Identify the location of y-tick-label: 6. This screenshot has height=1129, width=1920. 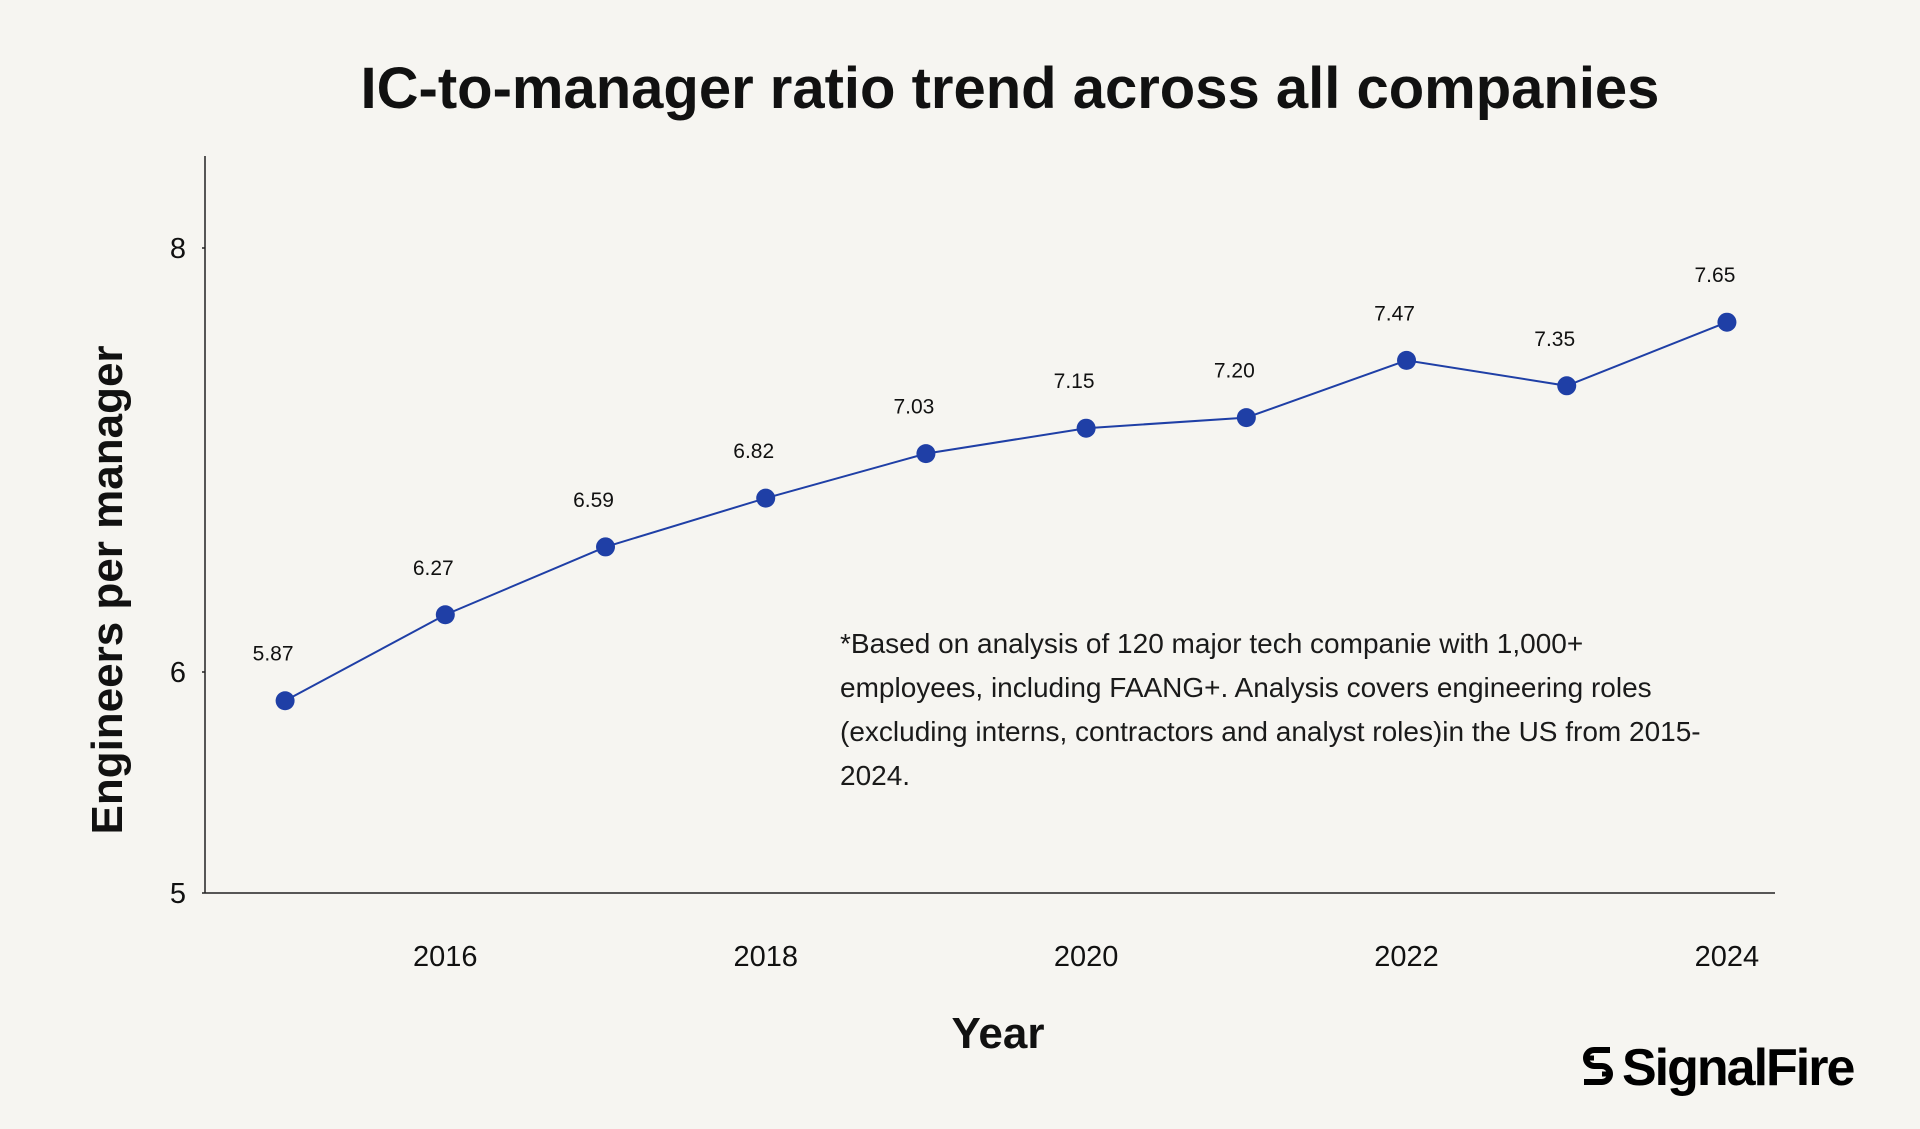
(178, 673).